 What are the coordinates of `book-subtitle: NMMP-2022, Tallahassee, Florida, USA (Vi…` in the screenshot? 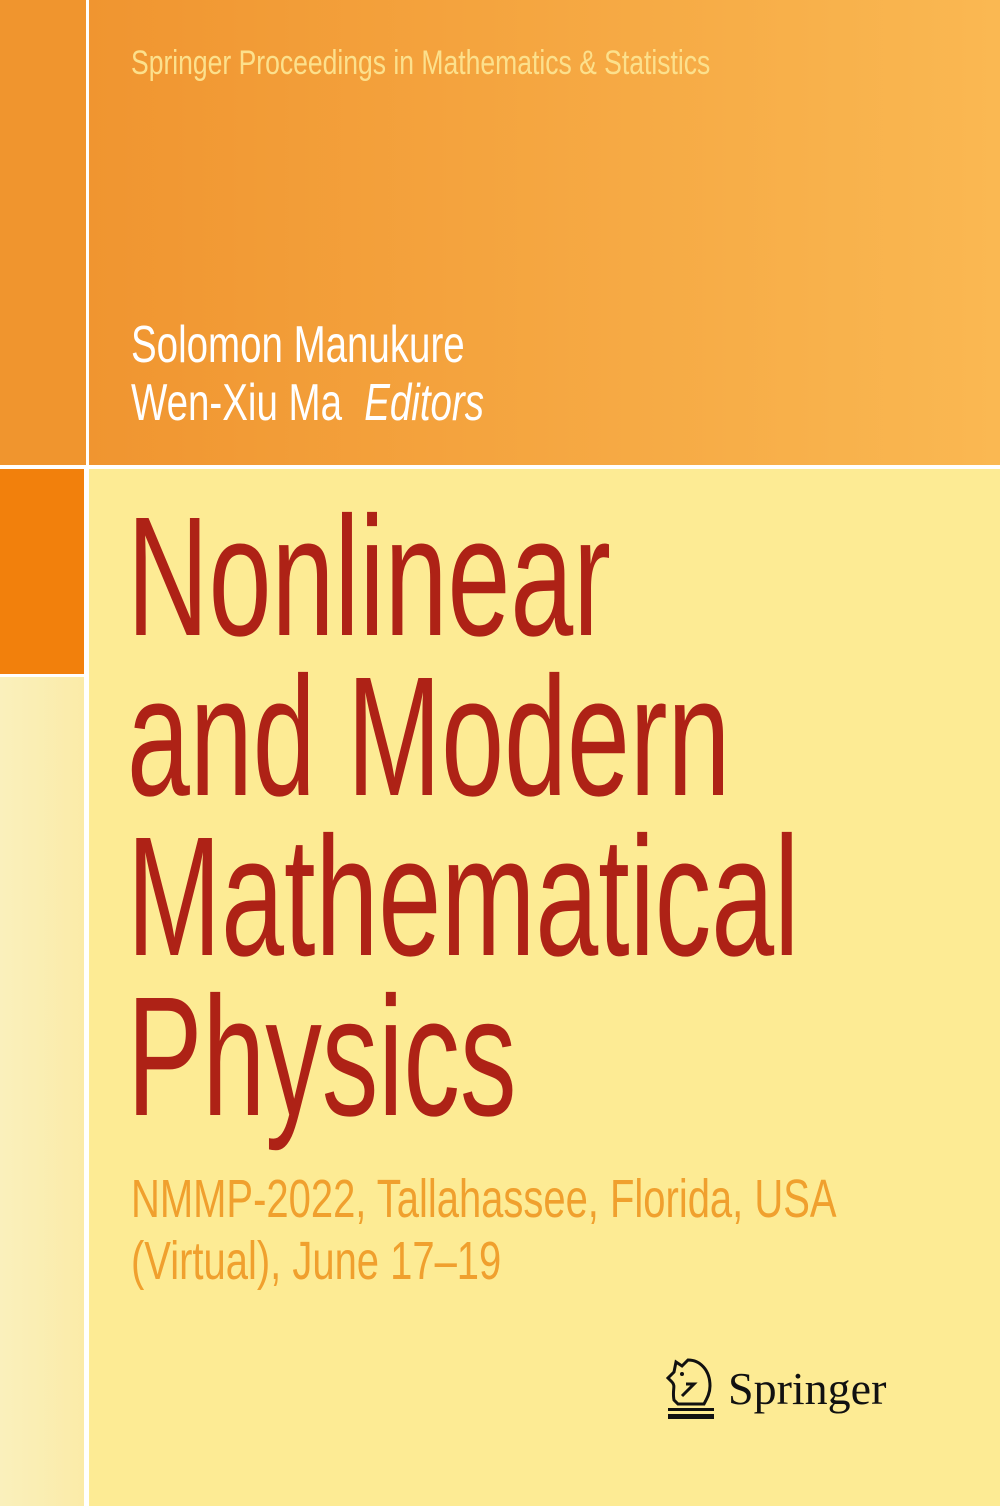 It's located at (484, 1230).